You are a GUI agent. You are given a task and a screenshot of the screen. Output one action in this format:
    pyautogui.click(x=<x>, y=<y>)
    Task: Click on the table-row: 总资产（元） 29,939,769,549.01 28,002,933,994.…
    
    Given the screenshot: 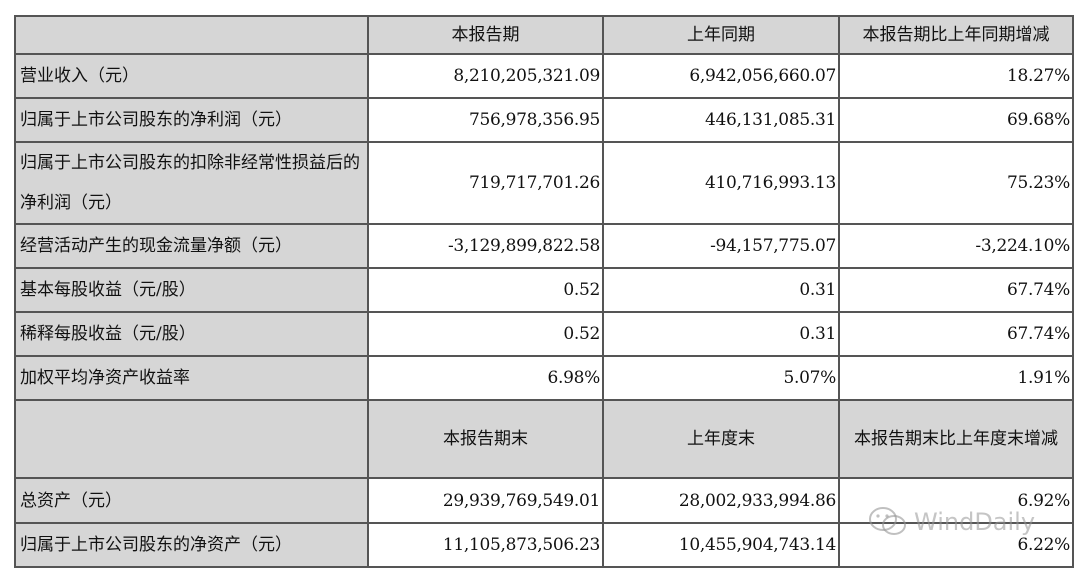 What is the action you would take?
    pyautogui.click(x=544, y=500)
    